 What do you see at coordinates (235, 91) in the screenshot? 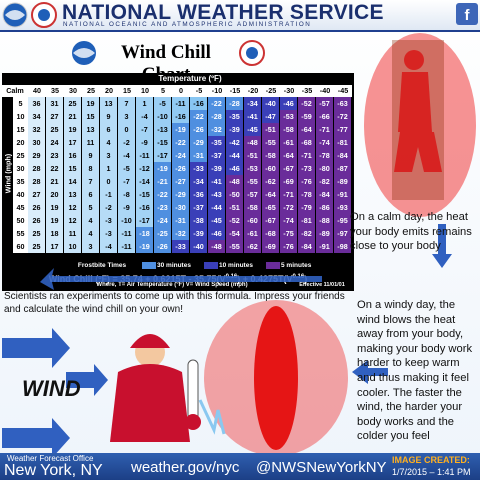
I see `temperature: -15` at bounding box center [235, 91].